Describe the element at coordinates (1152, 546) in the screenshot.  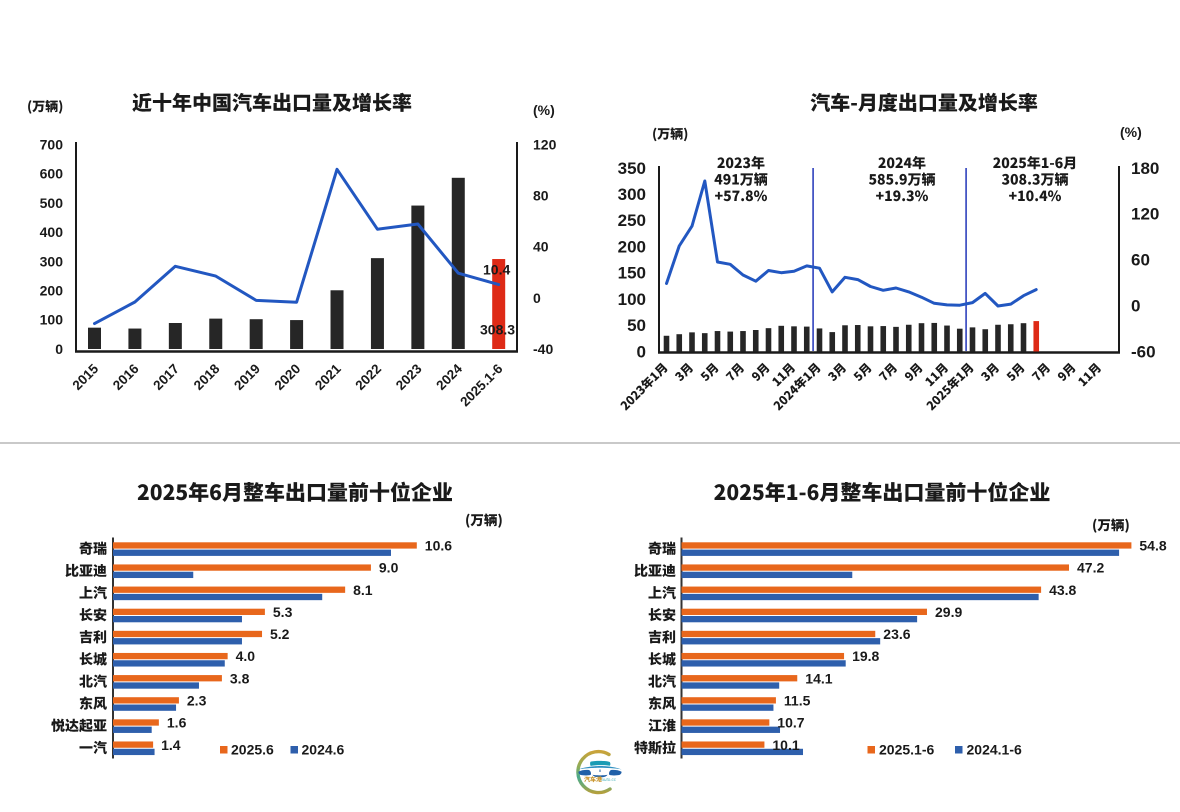
I see `svg-text: 54.8` at that location.